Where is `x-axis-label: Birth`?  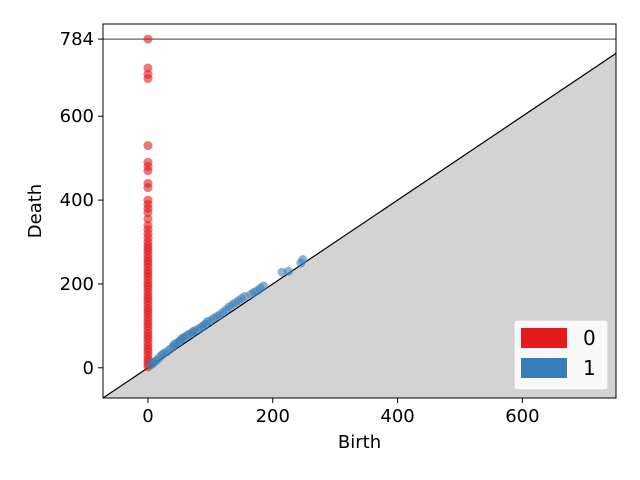
x-axis-label: Birth is located at coordinates (359, 442).